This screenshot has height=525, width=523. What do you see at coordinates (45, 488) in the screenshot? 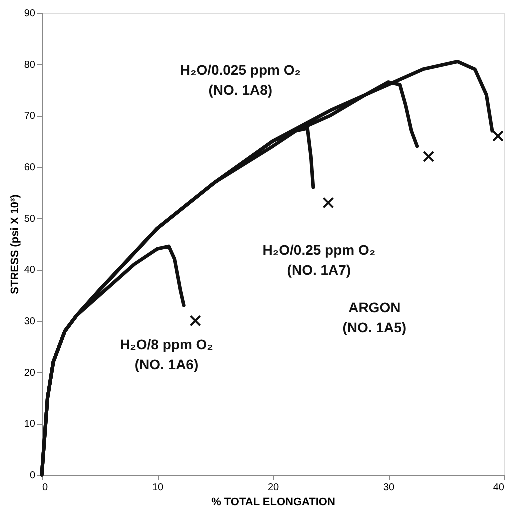
I see `x-tick-label: 0` at bounding box center [45, 488].